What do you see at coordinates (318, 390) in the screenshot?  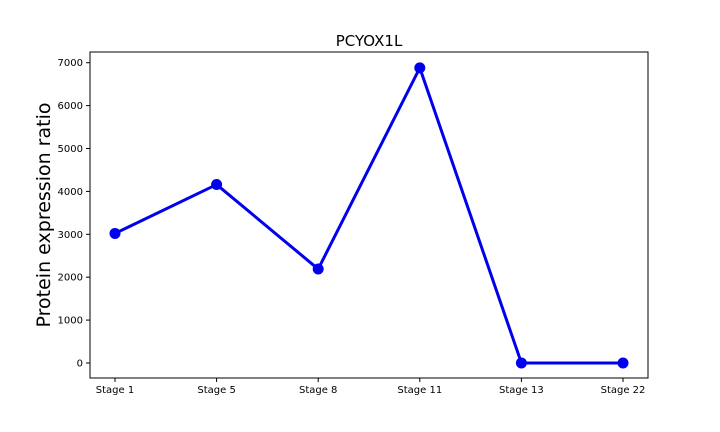 I see `x-tick-label: Stage 8` at bounding box center [318, 390].